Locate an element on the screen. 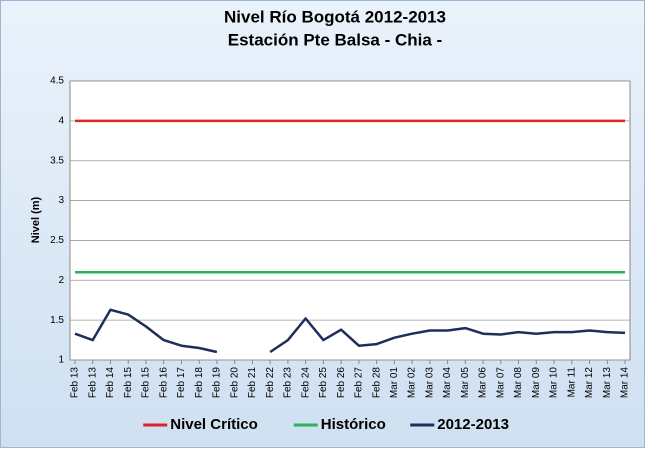 This screenshot has width=645, height=453. x-tick-label: Feb 25 is located at coordinates (323, 383).